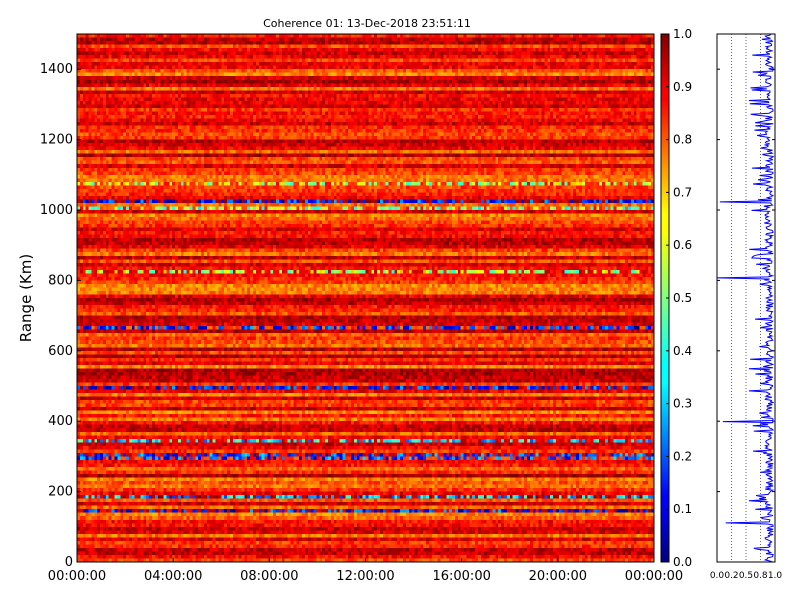  What do you see at coordinates (367, 23) in the screenshot?
I see `chart-title: Coherence 01: 13-Dec-2018 23:51:11` at bounding box center [367, 23].